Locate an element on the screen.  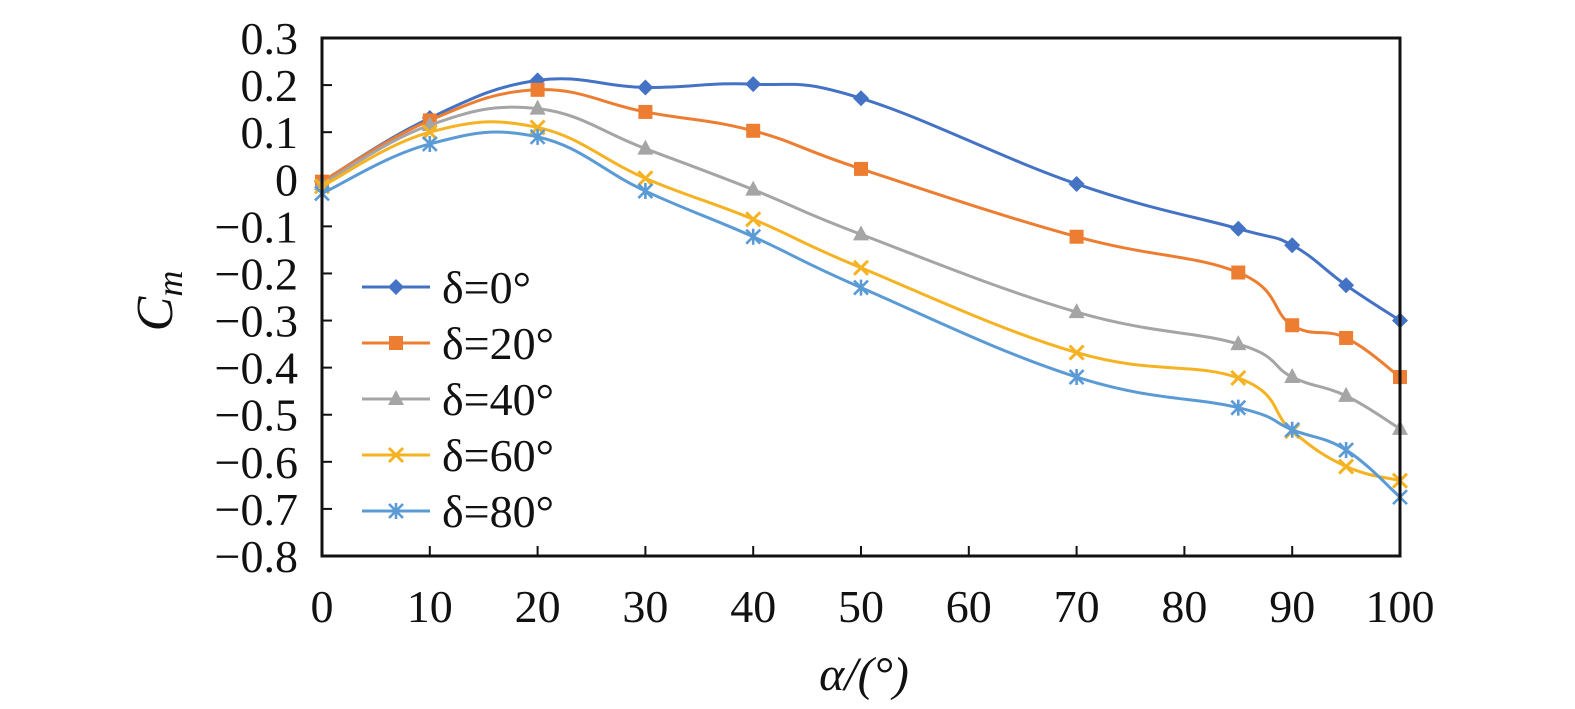
x-tick-label: 100 is located at coordinates (1400, 606).